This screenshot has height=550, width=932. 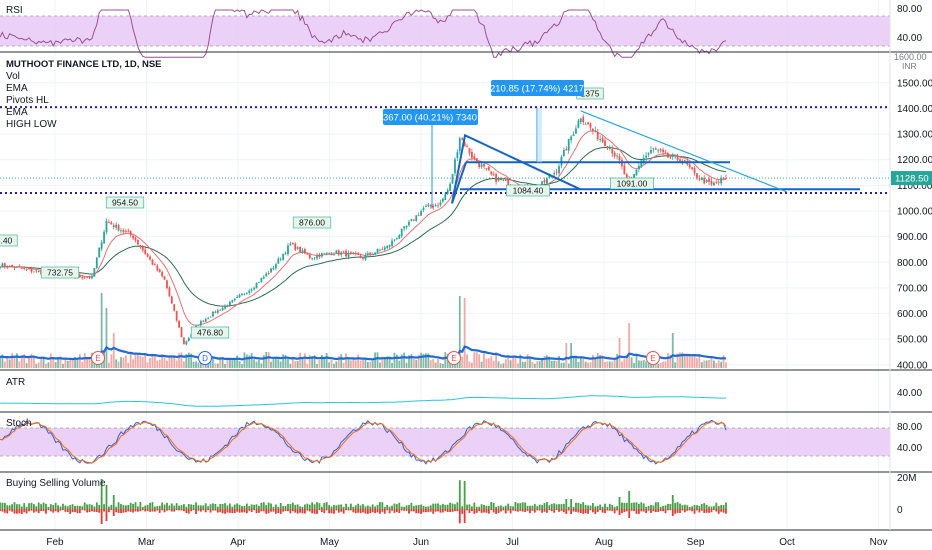 I want to click on symbol-title: MUTHOOT FINANCE LTD, 1D, NSE, so click(x=84, y=64).